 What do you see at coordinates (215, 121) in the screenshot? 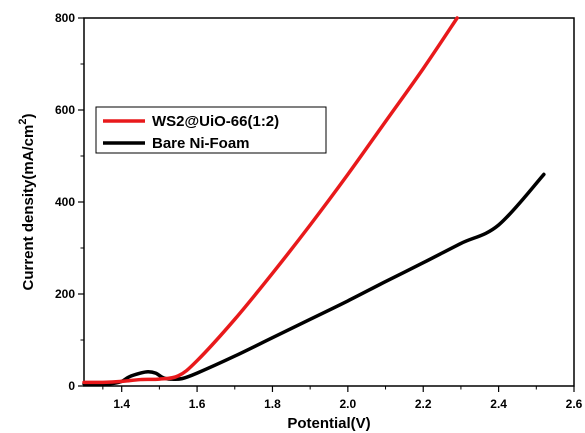
I see `legend-label-ws2-uio66: WS2@UiO-66(1:2)` at bounding box center [215, 121].